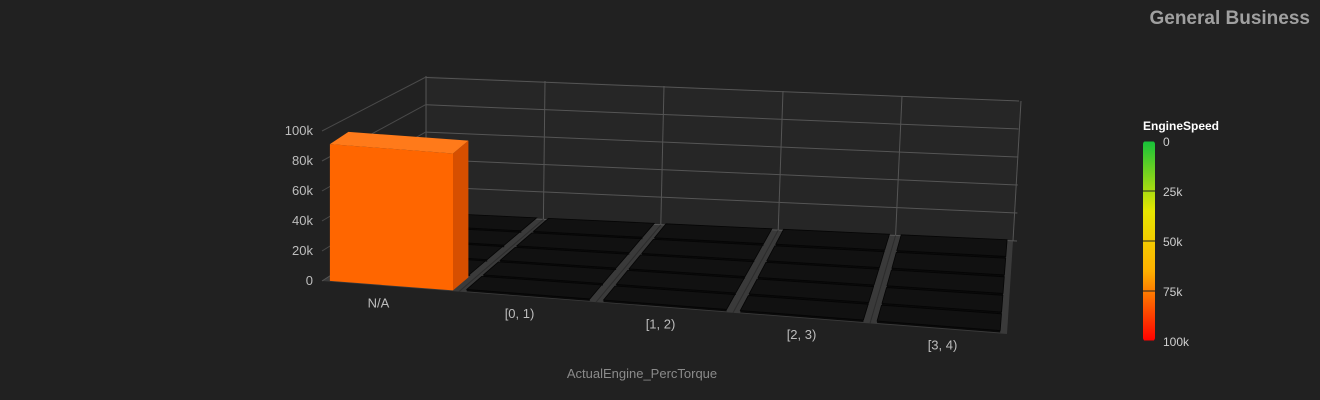  I want to click on color-legend: EngineSpeed 0 25k 50k 75k 100k, so click(1181, 234).